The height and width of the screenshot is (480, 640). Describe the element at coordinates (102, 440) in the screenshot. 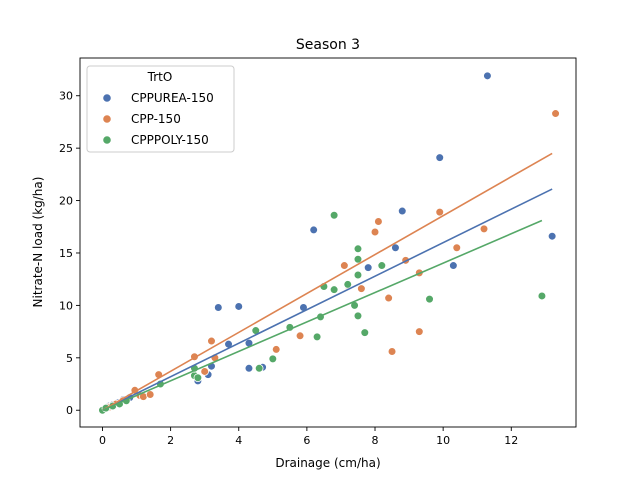

I see `x-tick-label: 0` at that location.